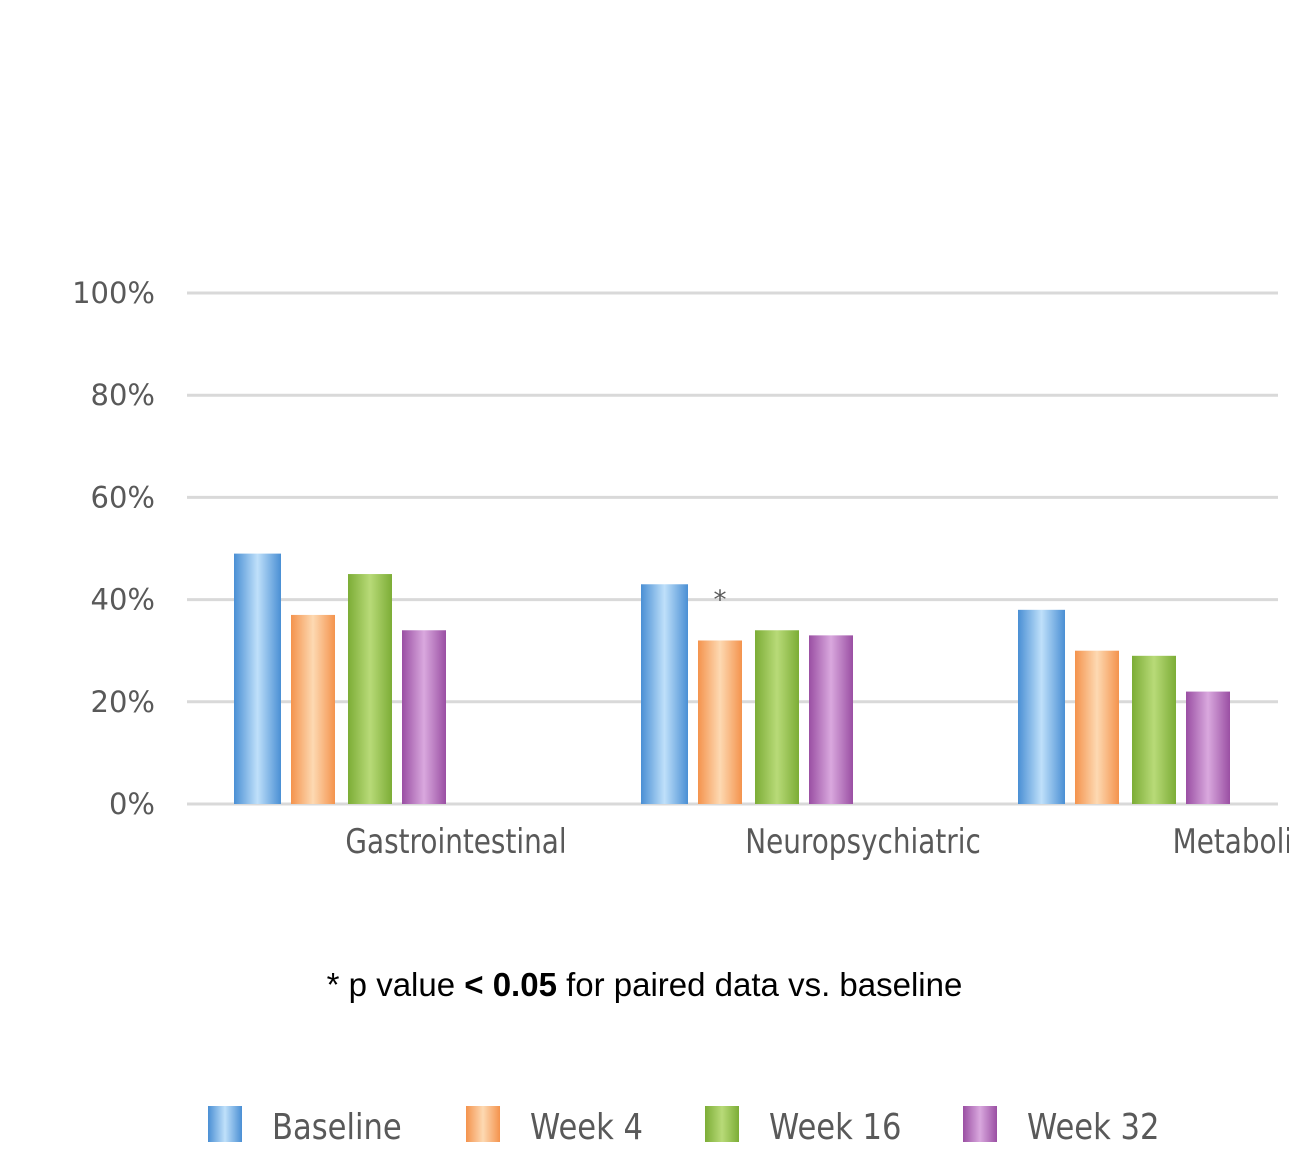  Describe the element at coordinates (720, 722) in the screenshot. I see `bar-week-4-neuropsychiatric` at that location.